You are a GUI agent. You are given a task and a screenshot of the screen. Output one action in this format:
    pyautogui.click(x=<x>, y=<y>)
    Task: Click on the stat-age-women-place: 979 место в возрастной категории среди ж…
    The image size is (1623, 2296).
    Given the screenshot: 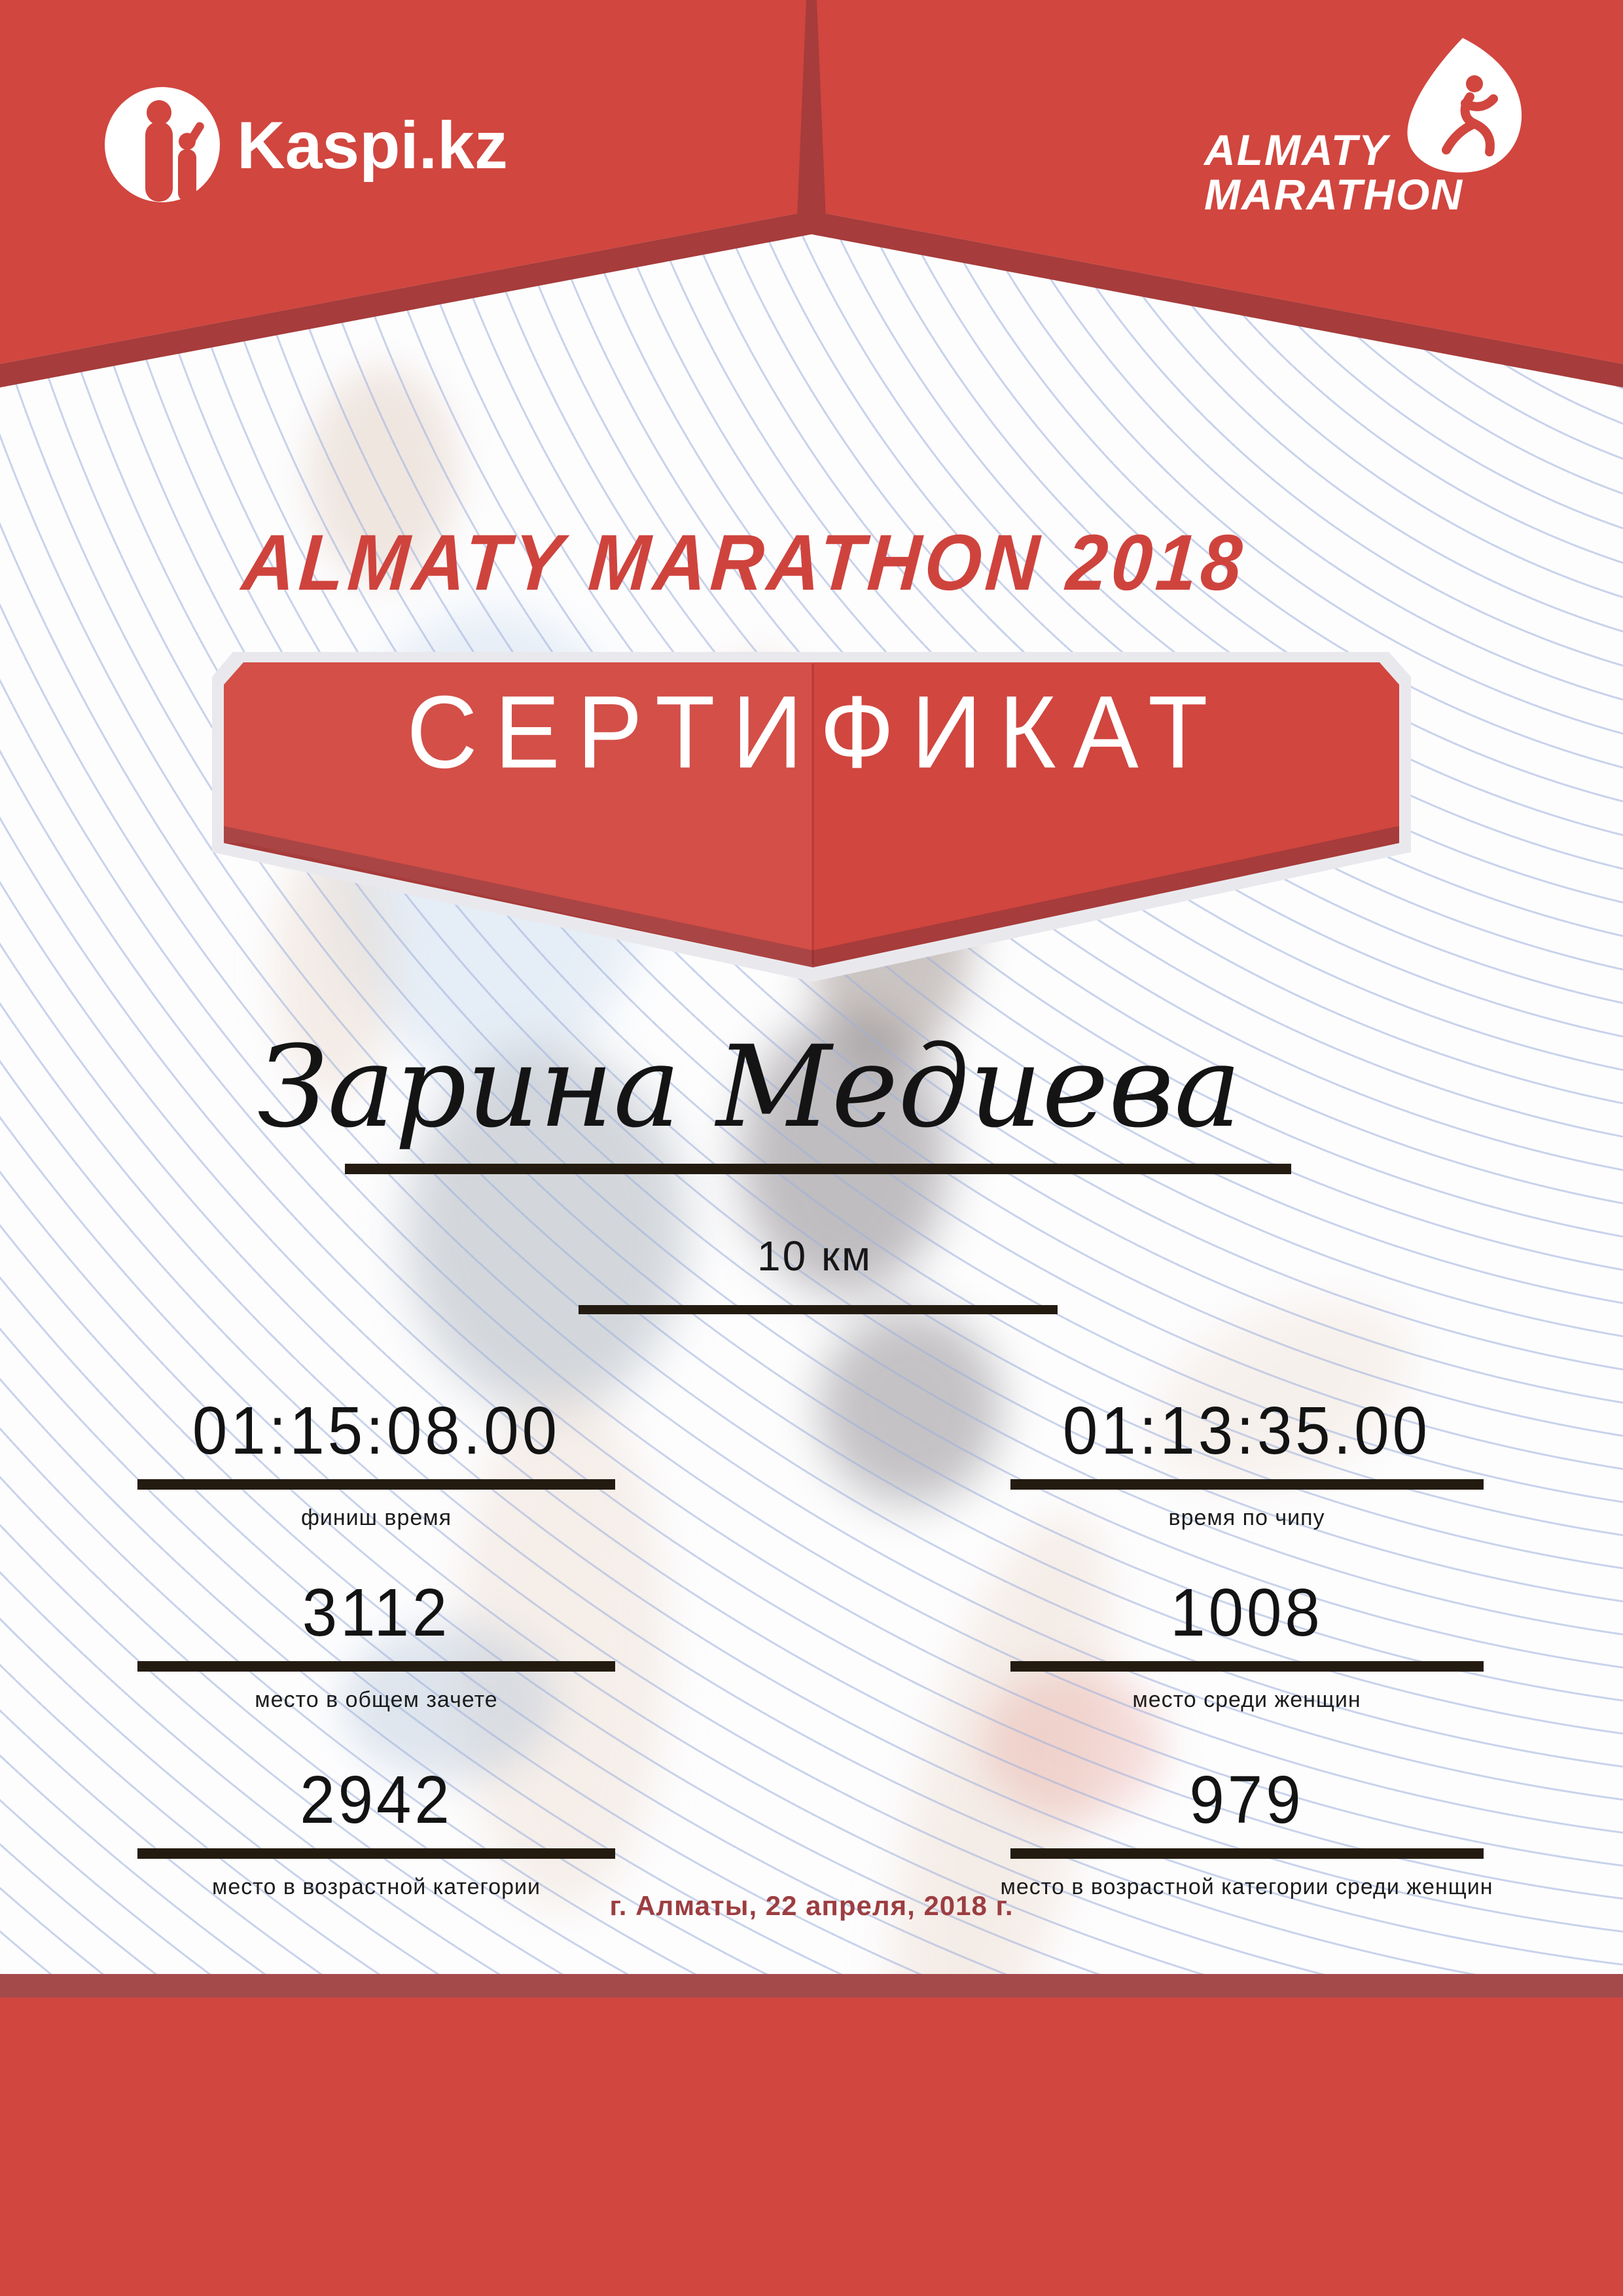 What is the action you would take?
    pyautogui.click(x=1246, y=1831)
    